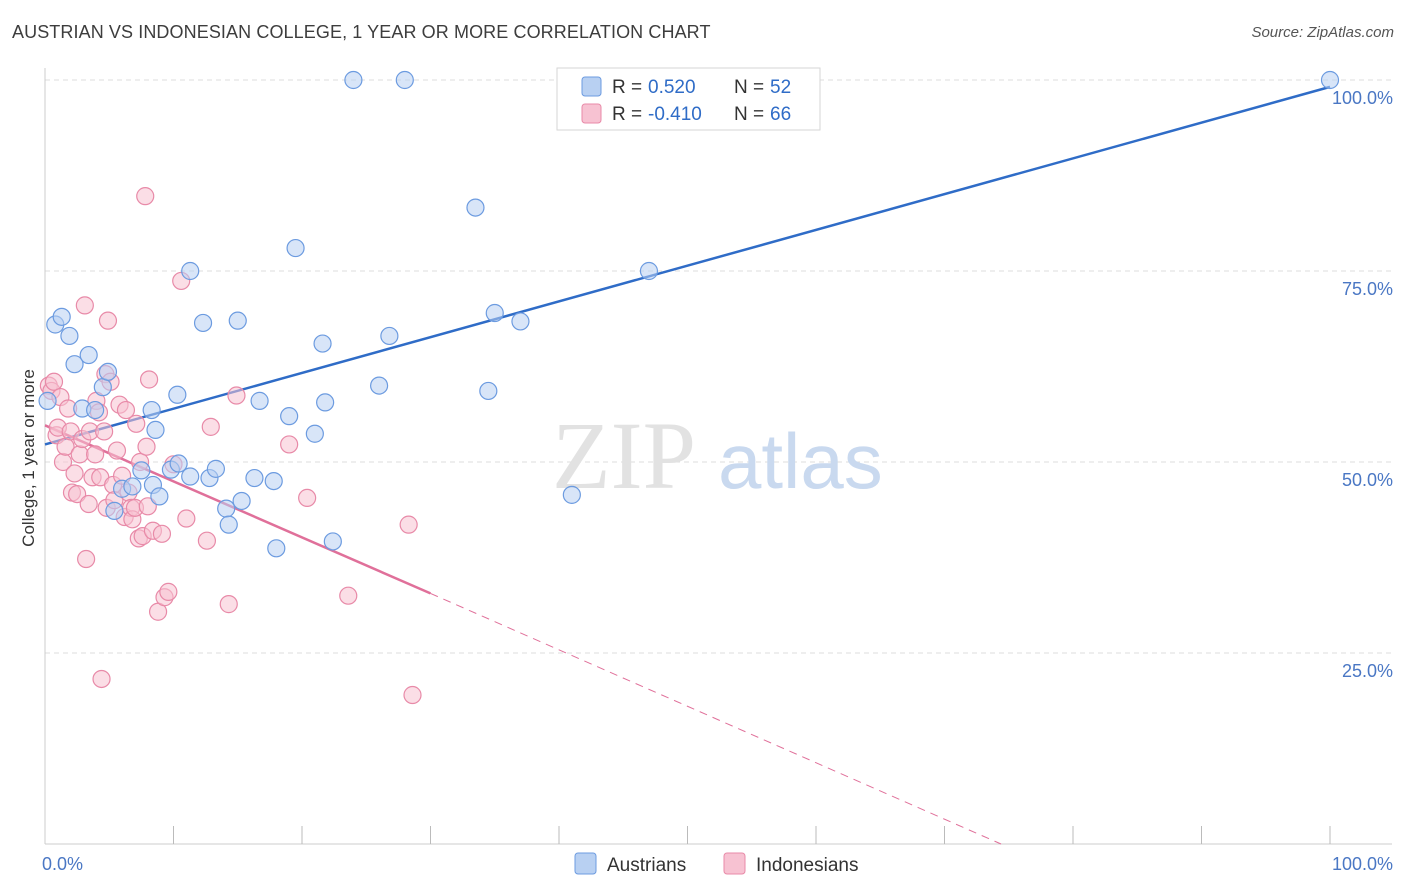 The height and width of the screenshot is (892, 1406). What do you see at coordinates (780, 114) in the screenshot?
I see `legend-n-value-indonesians: 66` at bounding box center [780, 114].